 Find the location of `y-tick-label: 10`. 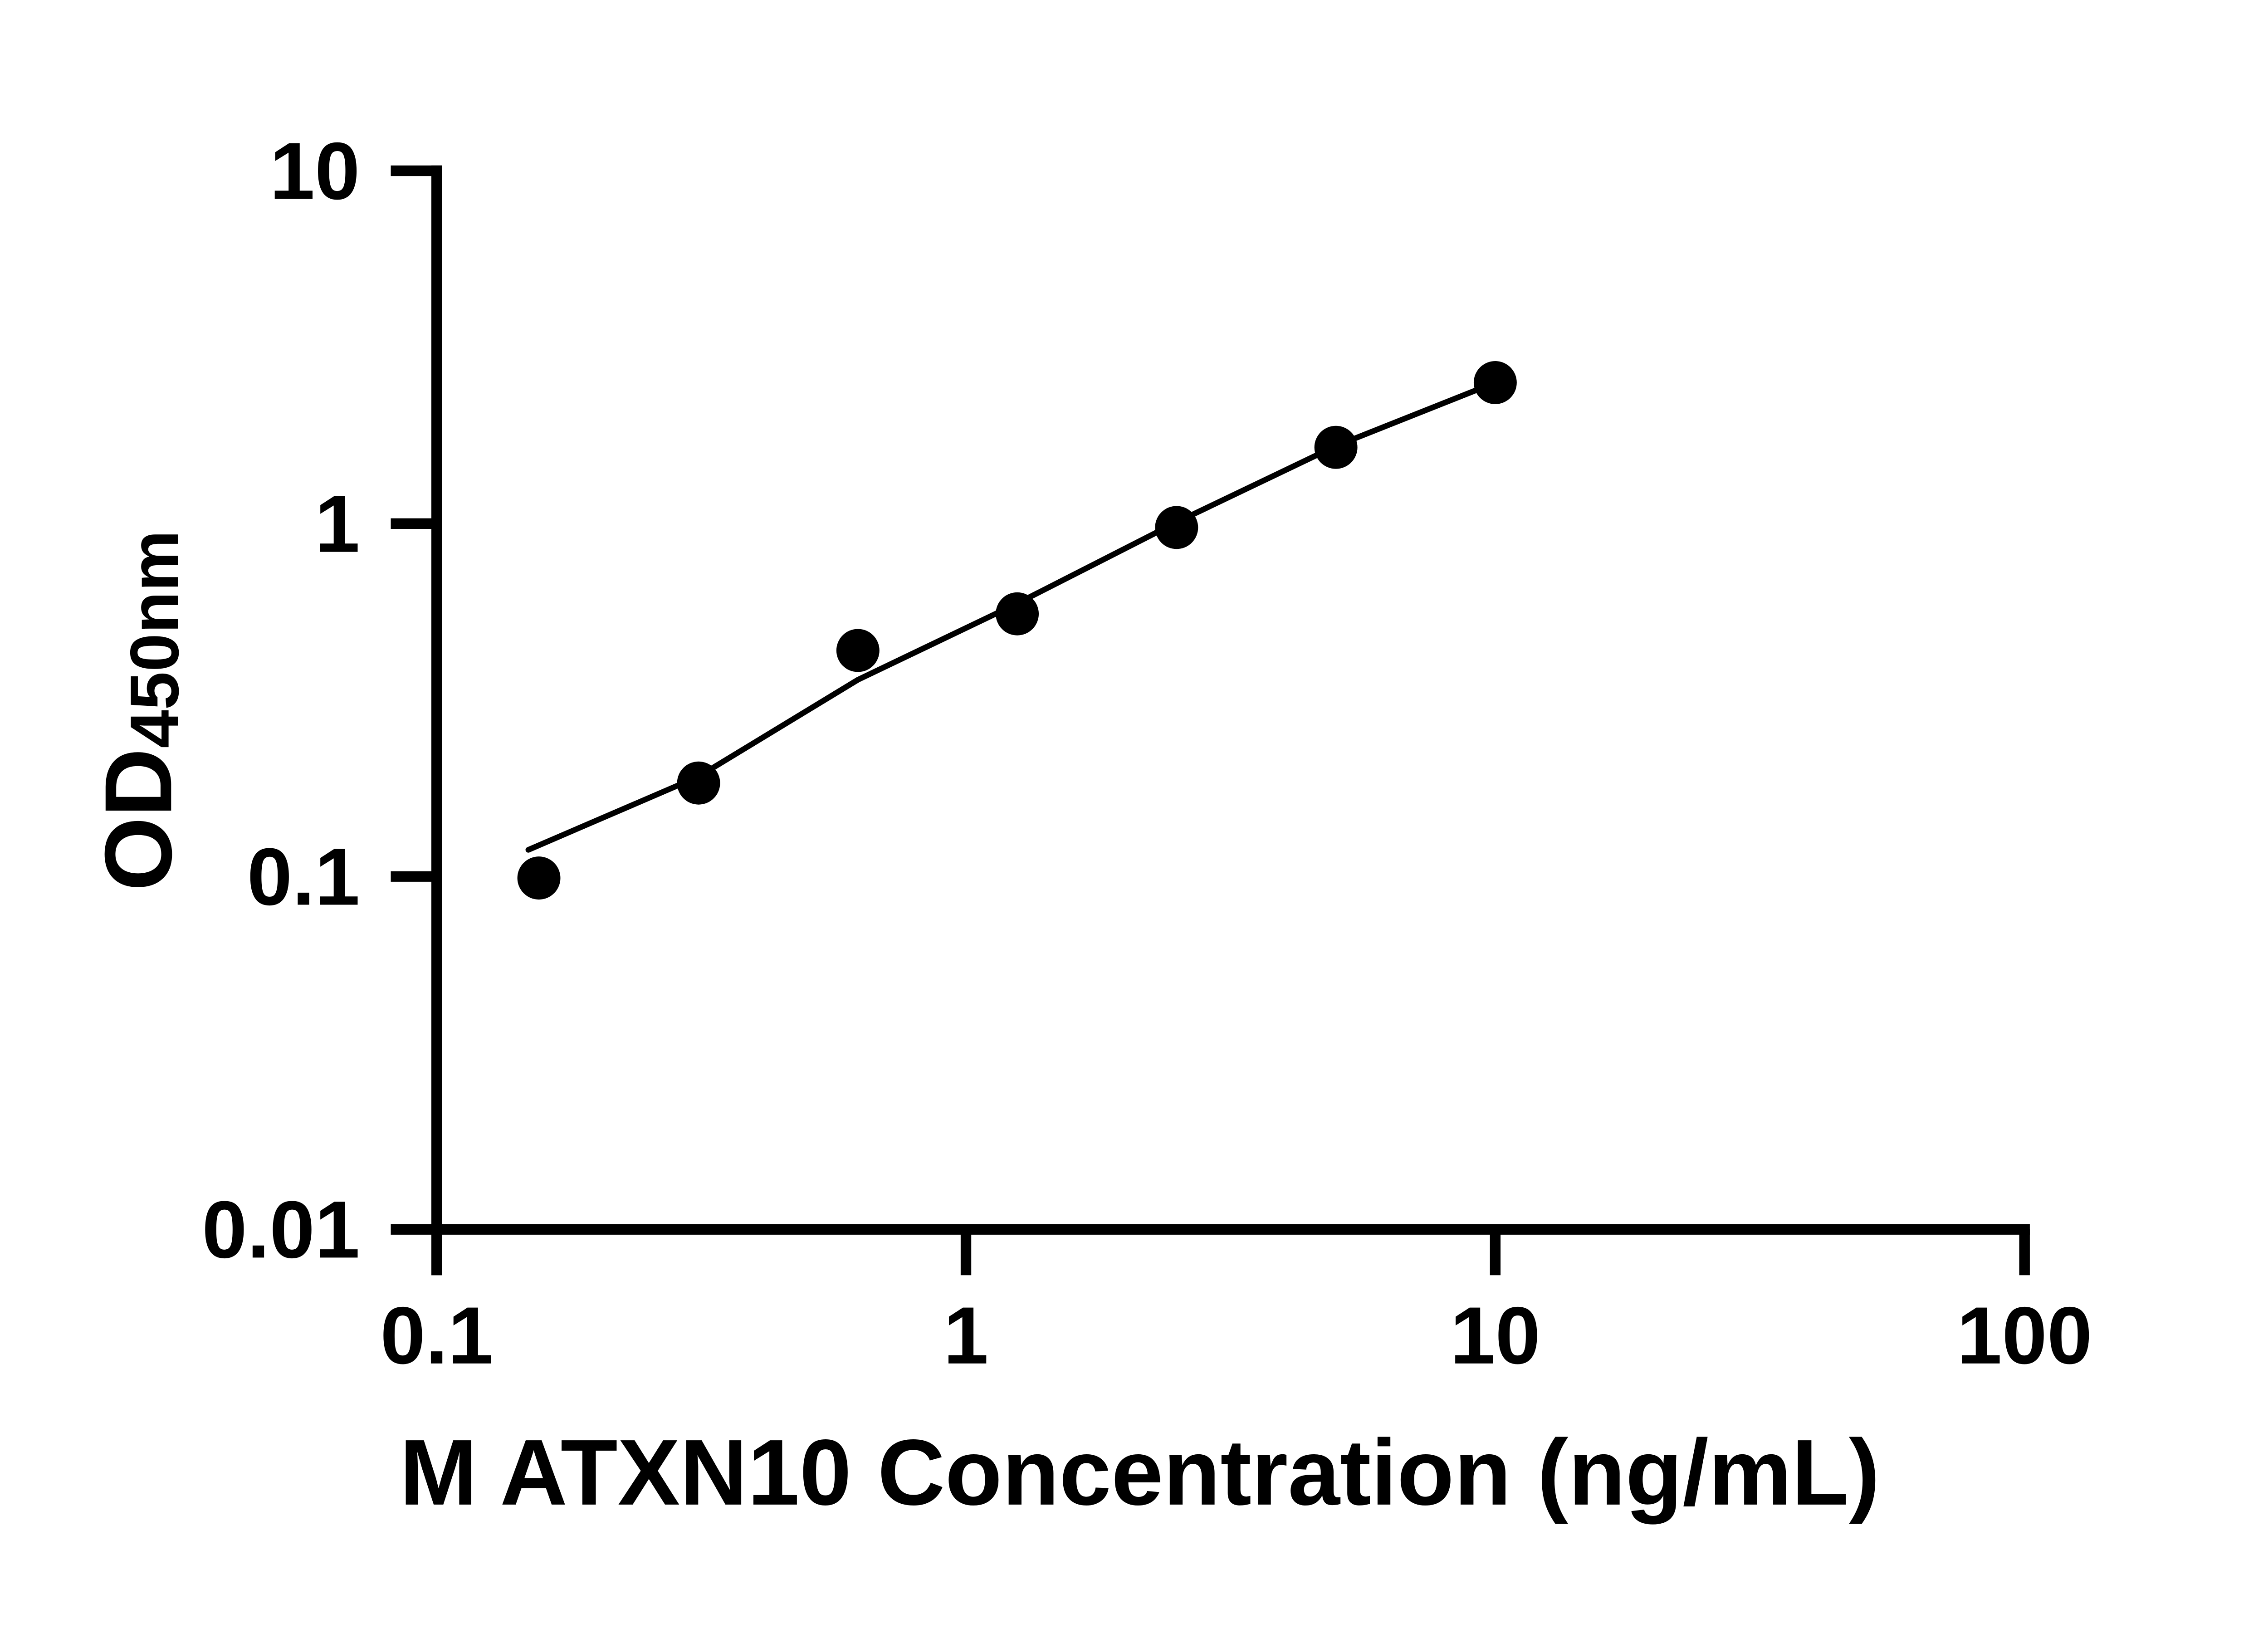

y-tick-label: 10 is located at coordinates (315, 171).